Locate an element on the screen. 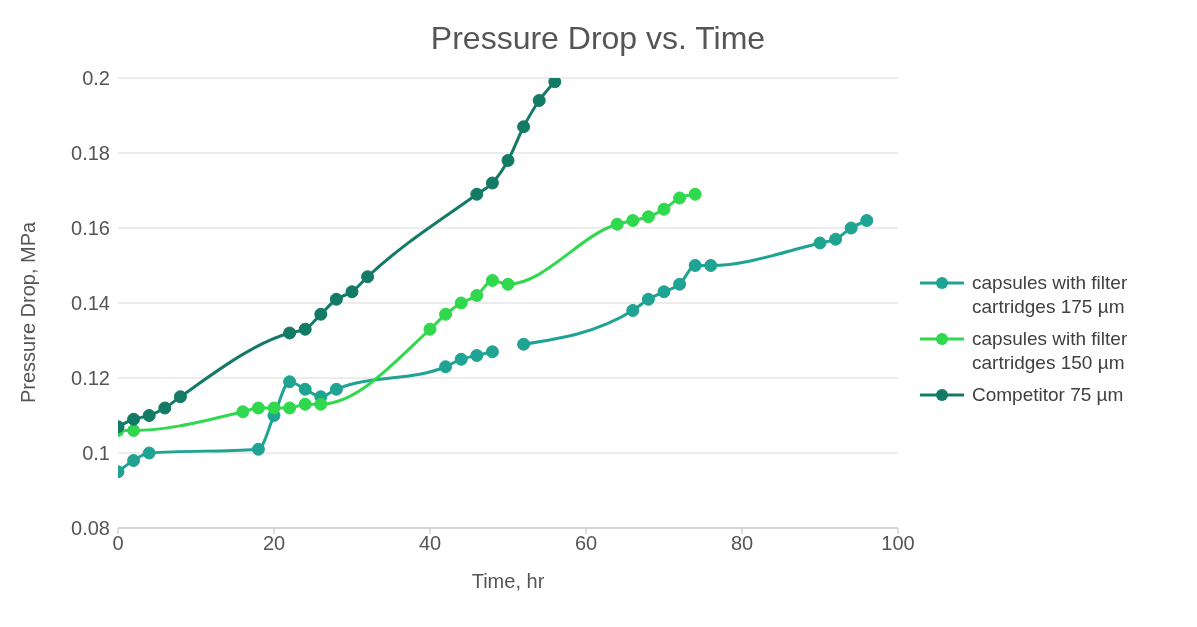 Image resolution: width=1197 pixels, height=627 pixels. x-tick-label: 0 is located at coordinates (118, 543).